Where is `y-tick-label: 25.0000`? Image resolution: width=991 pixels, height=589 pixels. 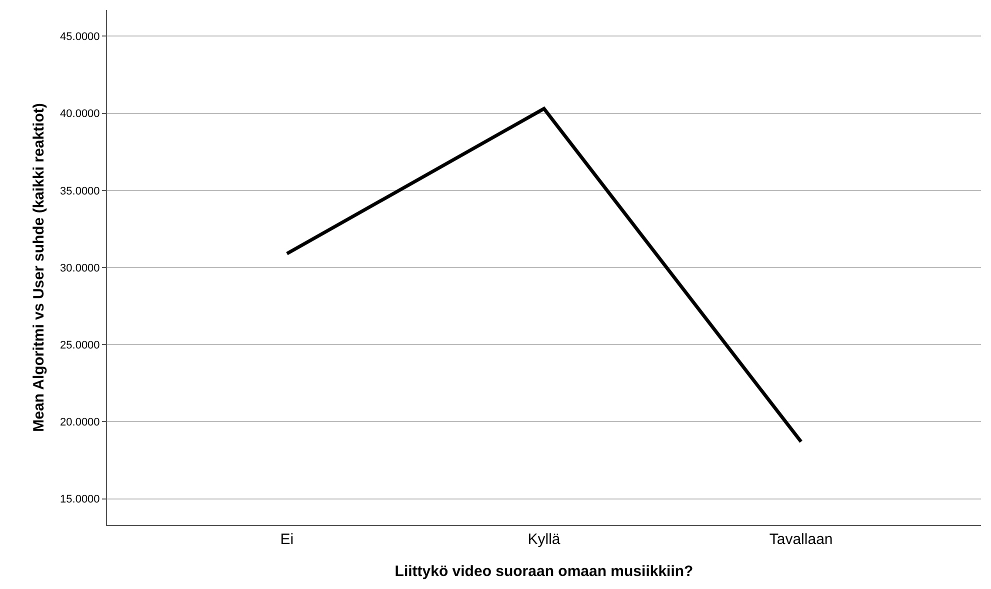
y-tick-label: 25.0000 is located at coordinates (80, 345).